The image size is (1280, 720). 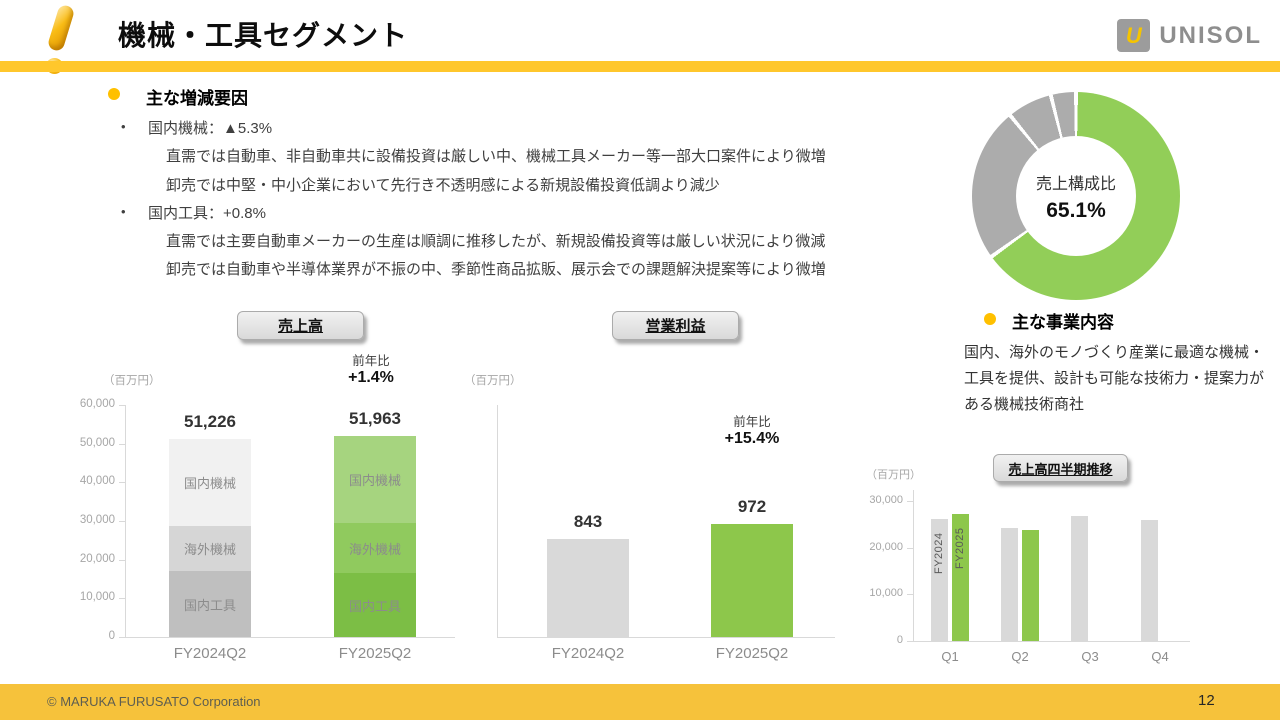 I want to click on quarterly-bar-series-label: FY2025, so click(x=960, y=548).